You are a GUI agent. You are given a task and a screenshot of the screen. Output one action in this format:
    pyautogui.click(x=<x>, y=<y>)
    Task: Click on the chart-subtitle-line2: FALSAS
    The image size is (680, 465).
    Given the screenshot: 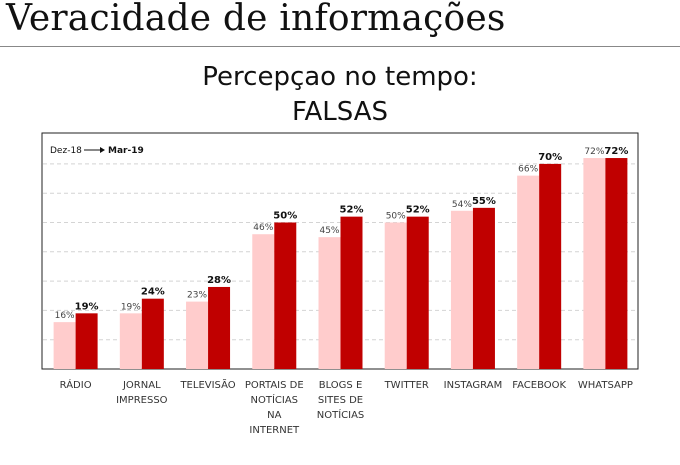 What is the action you would take?
    pyautogui.click(x=340, y=112)
    